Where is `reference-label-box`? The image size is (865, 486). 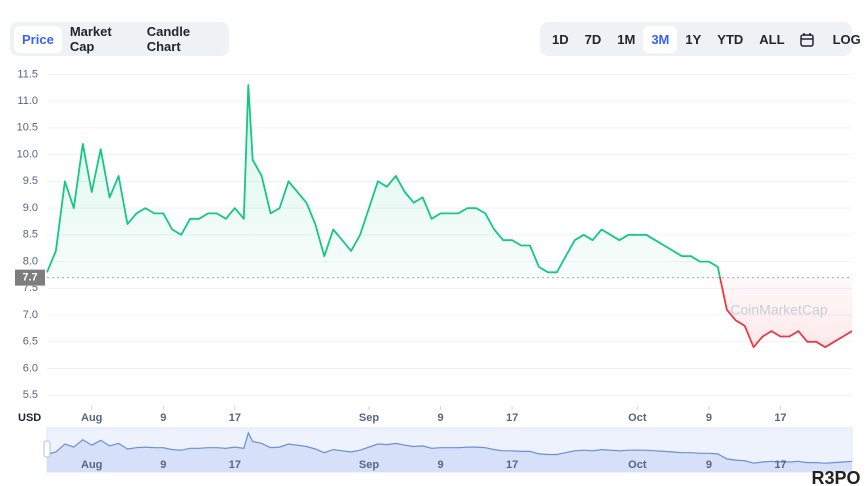 reference-label-box is located at coordinates (30, 277).